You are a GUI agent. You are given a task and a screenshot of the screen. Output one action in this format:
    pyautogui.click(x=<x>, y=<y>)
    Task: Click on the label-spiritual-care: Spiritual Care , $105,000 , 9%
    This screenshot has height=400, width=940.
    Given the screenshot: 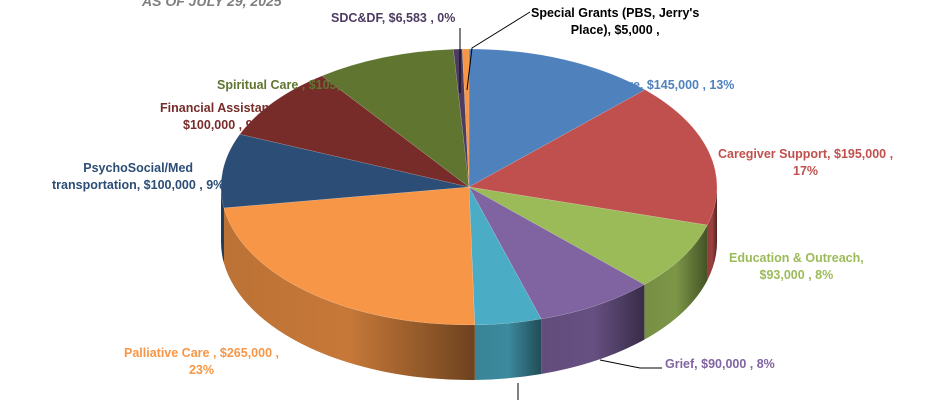 What is the action you would take?
    pyautogui.click(x=303, y=85)
    